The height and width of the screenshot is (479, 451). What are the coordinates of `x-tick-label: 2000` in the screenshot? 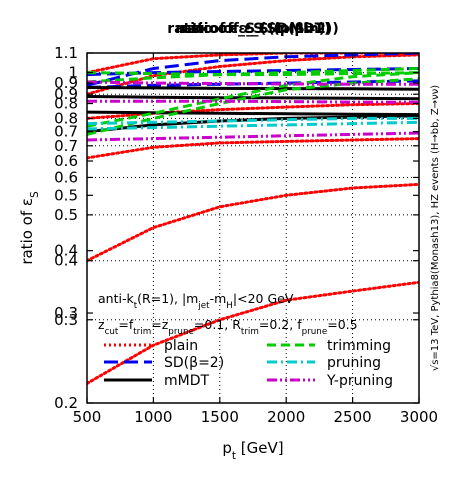 It's located at (286, 417).